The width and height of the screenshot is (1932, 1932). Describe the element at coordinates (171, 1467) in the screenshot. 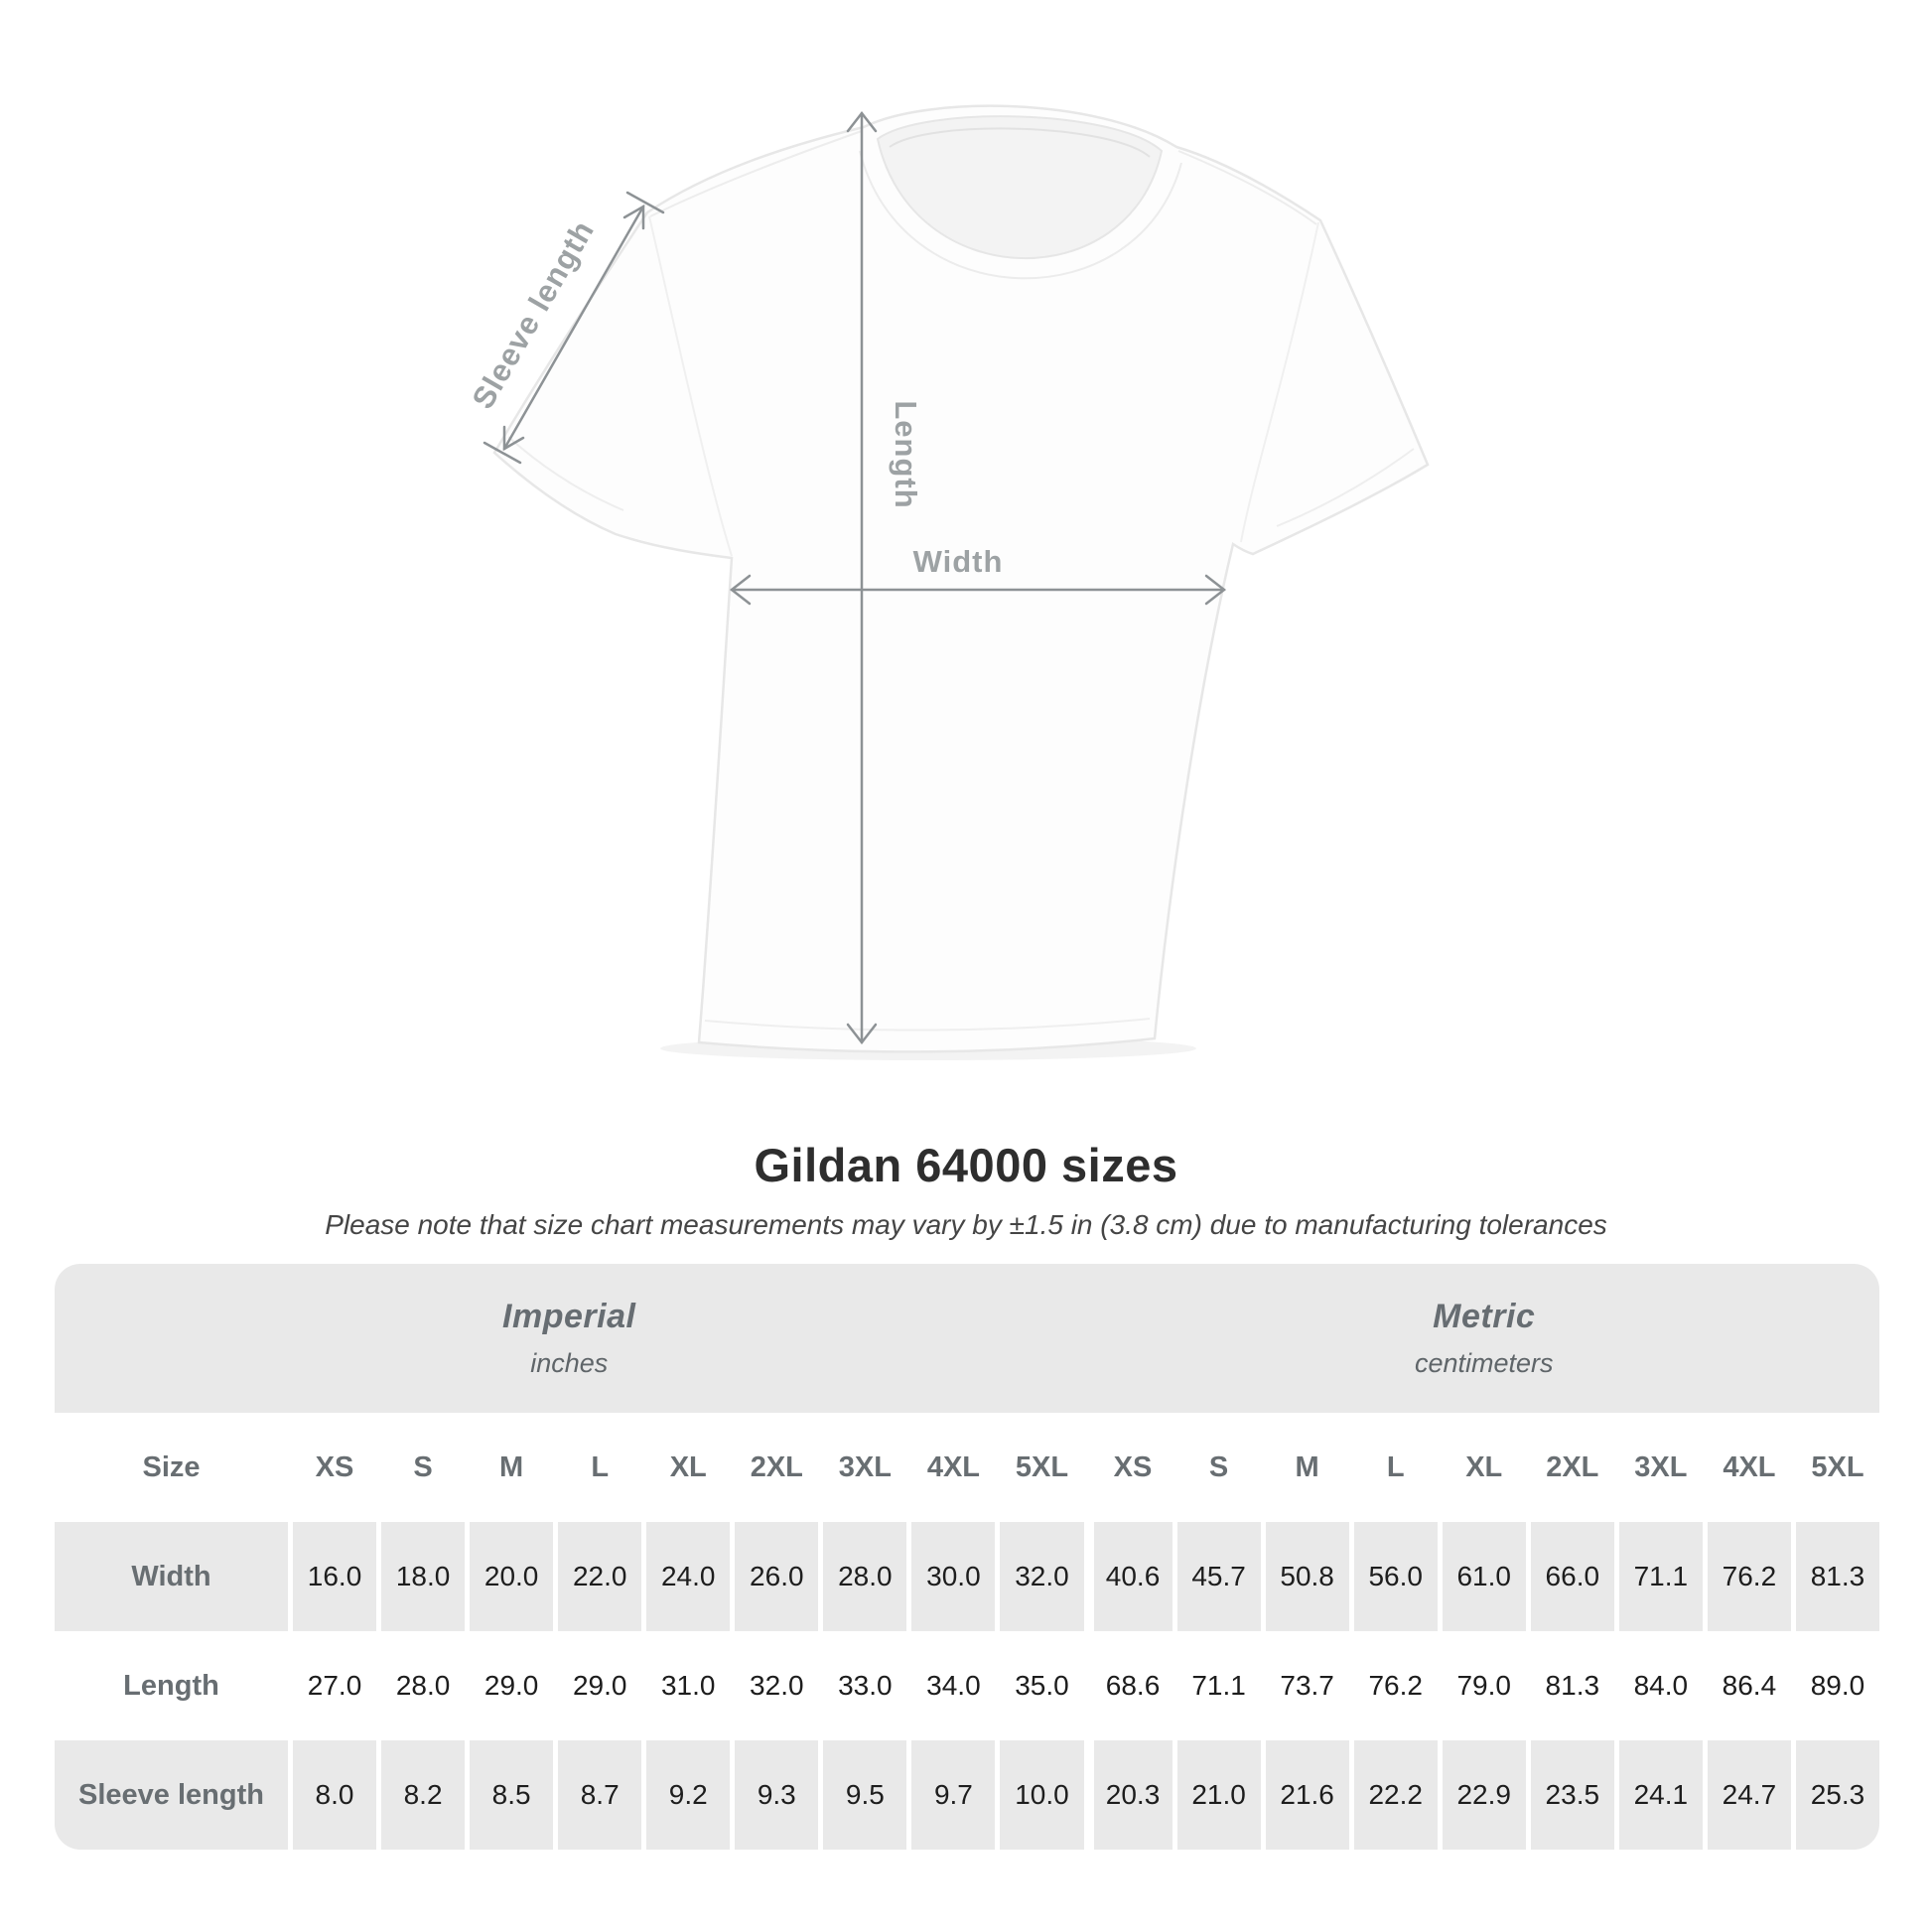

I see `size-header-label: Size` at that location.